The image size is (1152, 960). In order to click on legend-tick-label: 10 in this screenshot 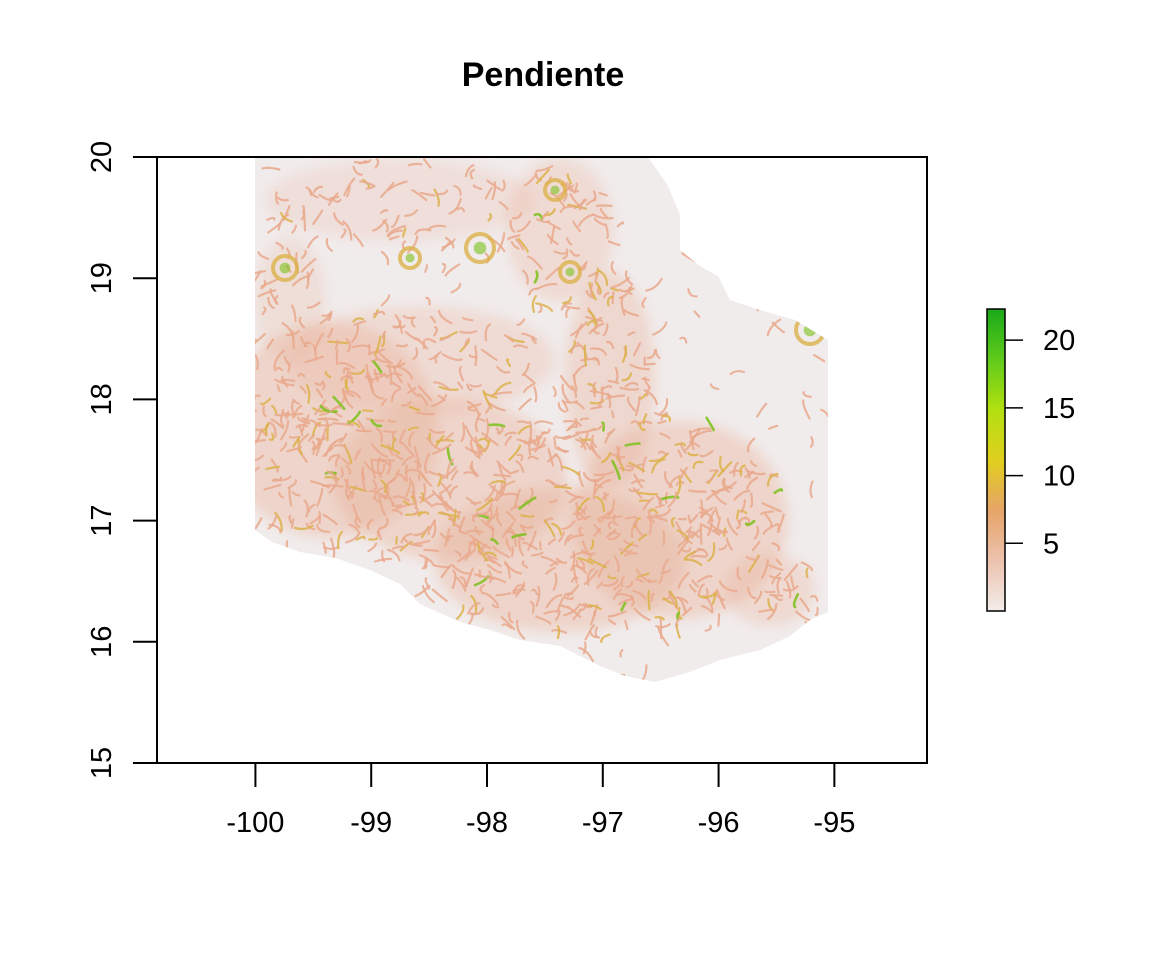, I will do `click(1059, 477)`.